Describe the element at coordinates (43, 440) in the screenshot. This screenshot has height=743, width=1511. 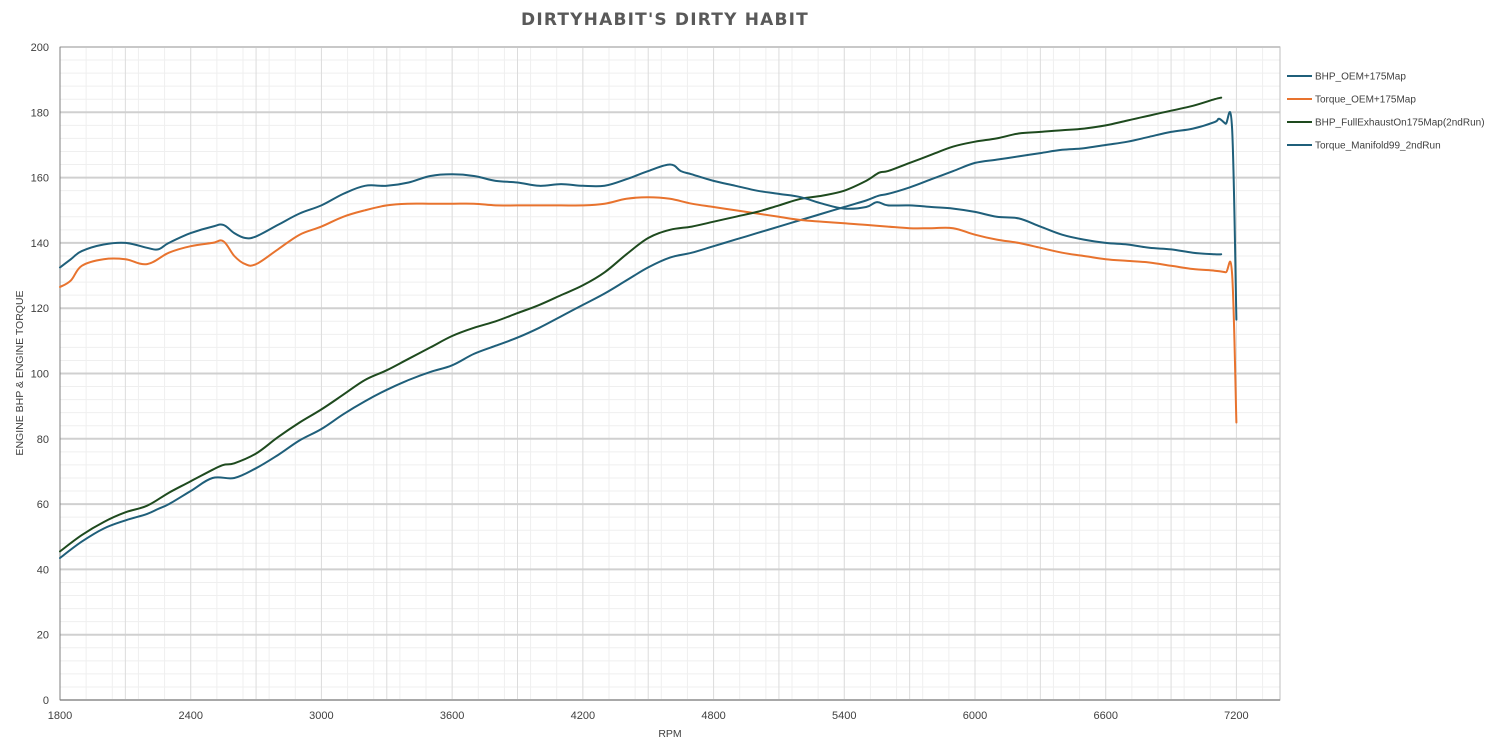
I see `y-tick-label: 80` at that location.